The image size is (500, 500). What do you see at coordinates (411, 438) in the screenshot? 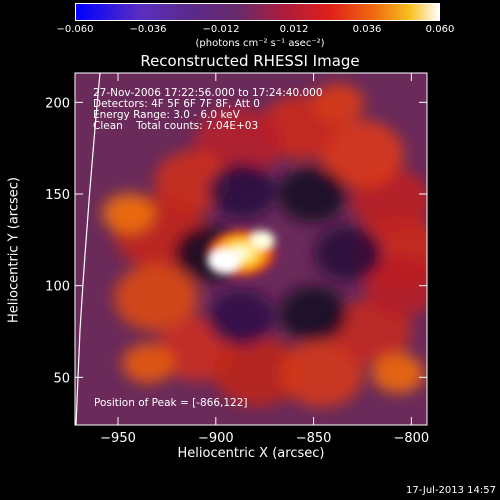
I see `x-tick-label: −800` at bounding box center [411, 438].